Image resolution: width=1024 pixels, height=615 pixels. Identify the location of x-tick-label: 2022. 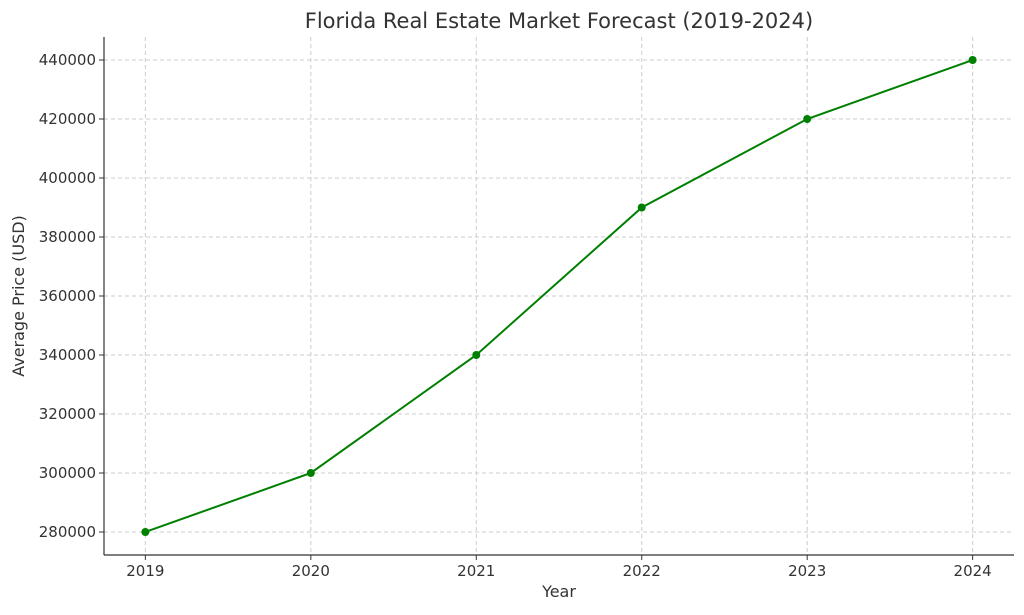
(642, 571).